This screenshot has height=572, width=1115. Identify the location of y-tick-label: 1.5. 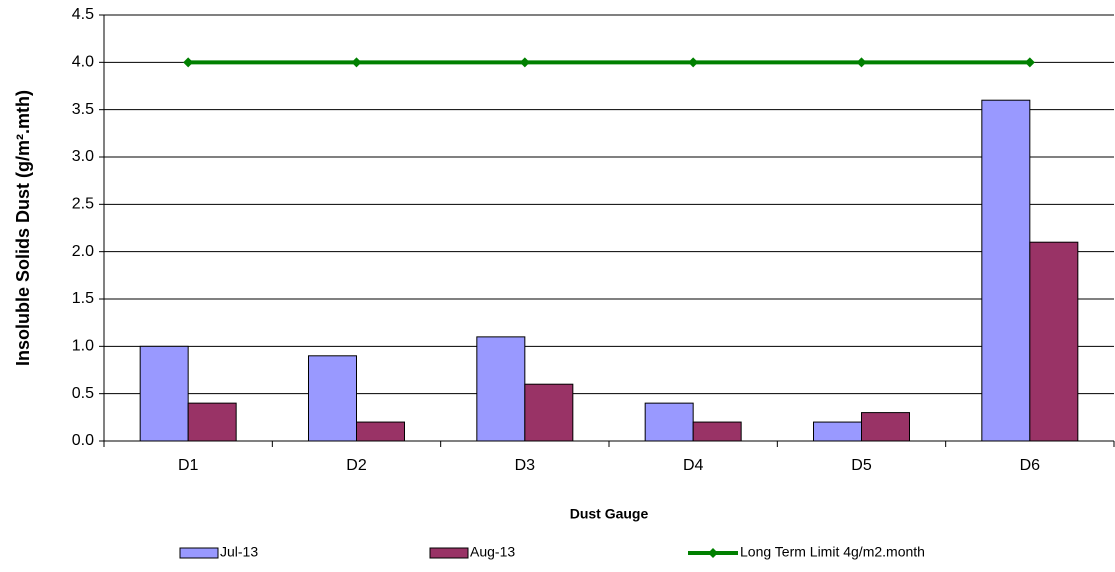
(83, 298).